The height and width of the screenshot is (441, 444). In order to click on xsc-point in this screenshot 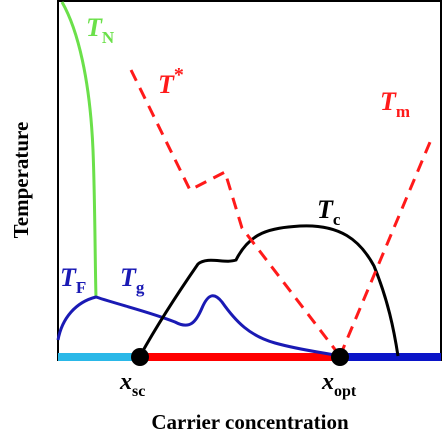, I will do `click(140, 357)`.